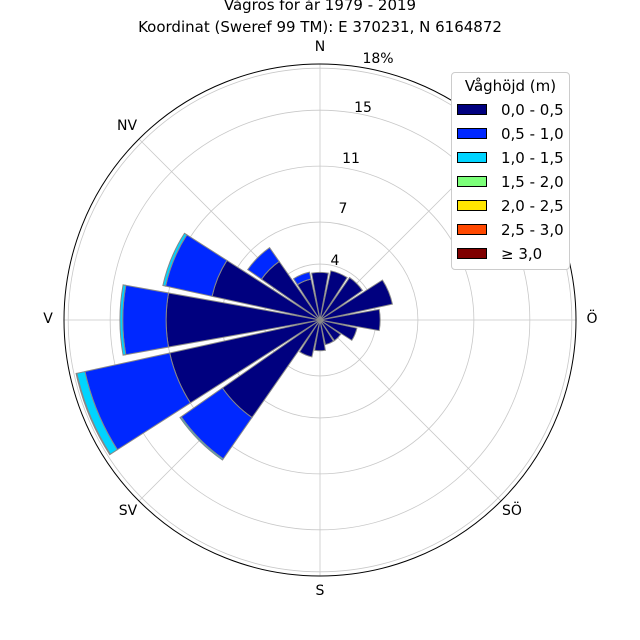  What do you see at coordinates (510, 86) in the screenshot?
I see `legend-title: Våghöjd (m)` at bounding box center [510, 86].